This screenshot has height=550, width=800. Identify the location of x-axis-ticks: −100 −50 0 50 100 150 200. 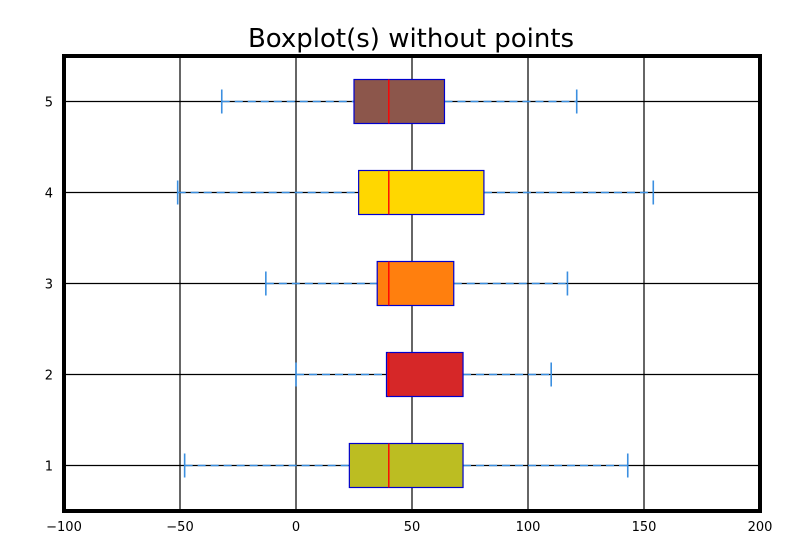
(409, 527).